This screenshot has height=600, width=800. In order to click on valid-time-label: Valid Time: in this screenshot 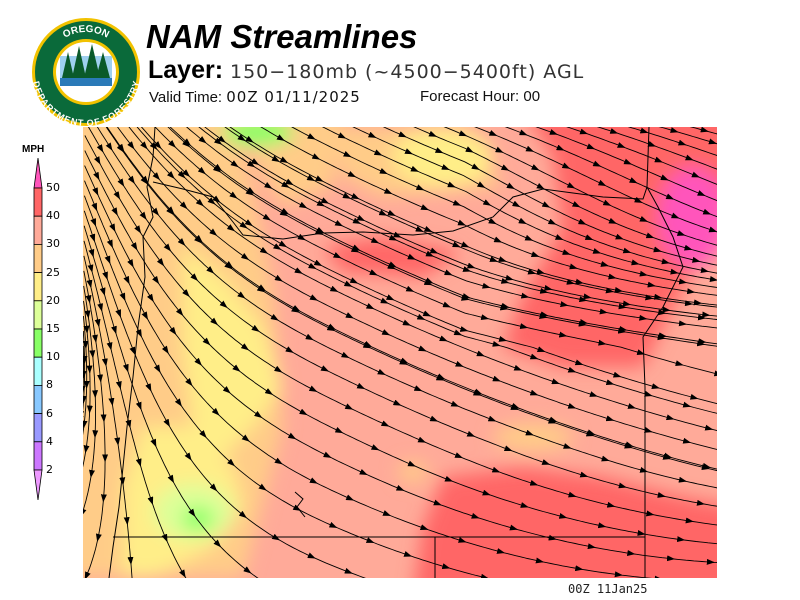, I will do `click(186, 97)`.